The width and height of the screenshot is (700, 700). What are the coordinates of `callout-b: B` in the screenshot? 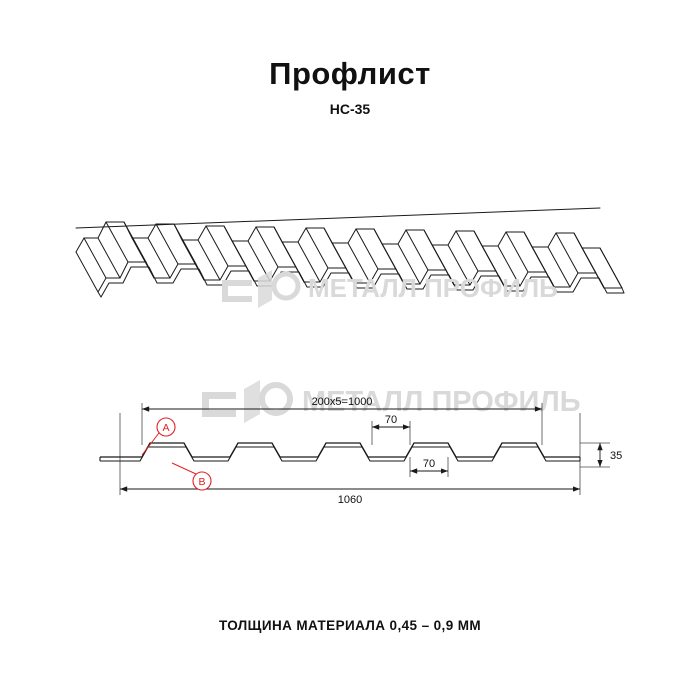 It's located at (191, 476).